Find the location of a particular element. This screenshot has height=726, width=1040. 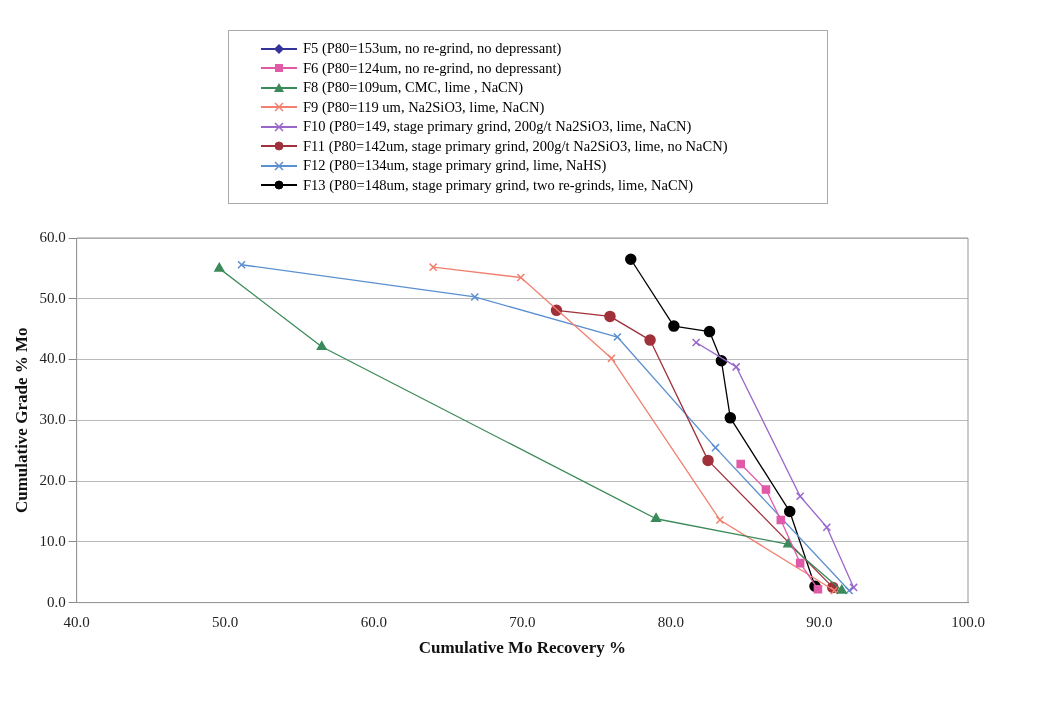

legend-label: F8 (P80=109um, CMC, lime , NaCN) is located at coordinates (413, 88).